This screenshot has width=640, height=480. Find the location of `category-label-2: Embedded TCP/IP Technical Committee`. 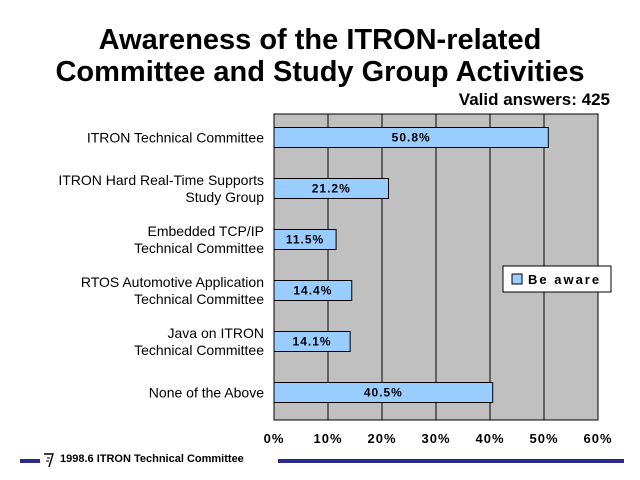

category-label-2: Embedded TCP/IP Technical Committee is located at coordinates (199, 239).